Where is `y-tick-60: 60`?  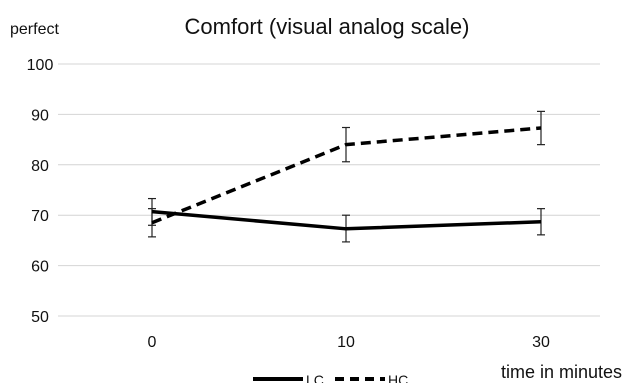
y-tick-60: 60 is located at coordinates (40, 267).